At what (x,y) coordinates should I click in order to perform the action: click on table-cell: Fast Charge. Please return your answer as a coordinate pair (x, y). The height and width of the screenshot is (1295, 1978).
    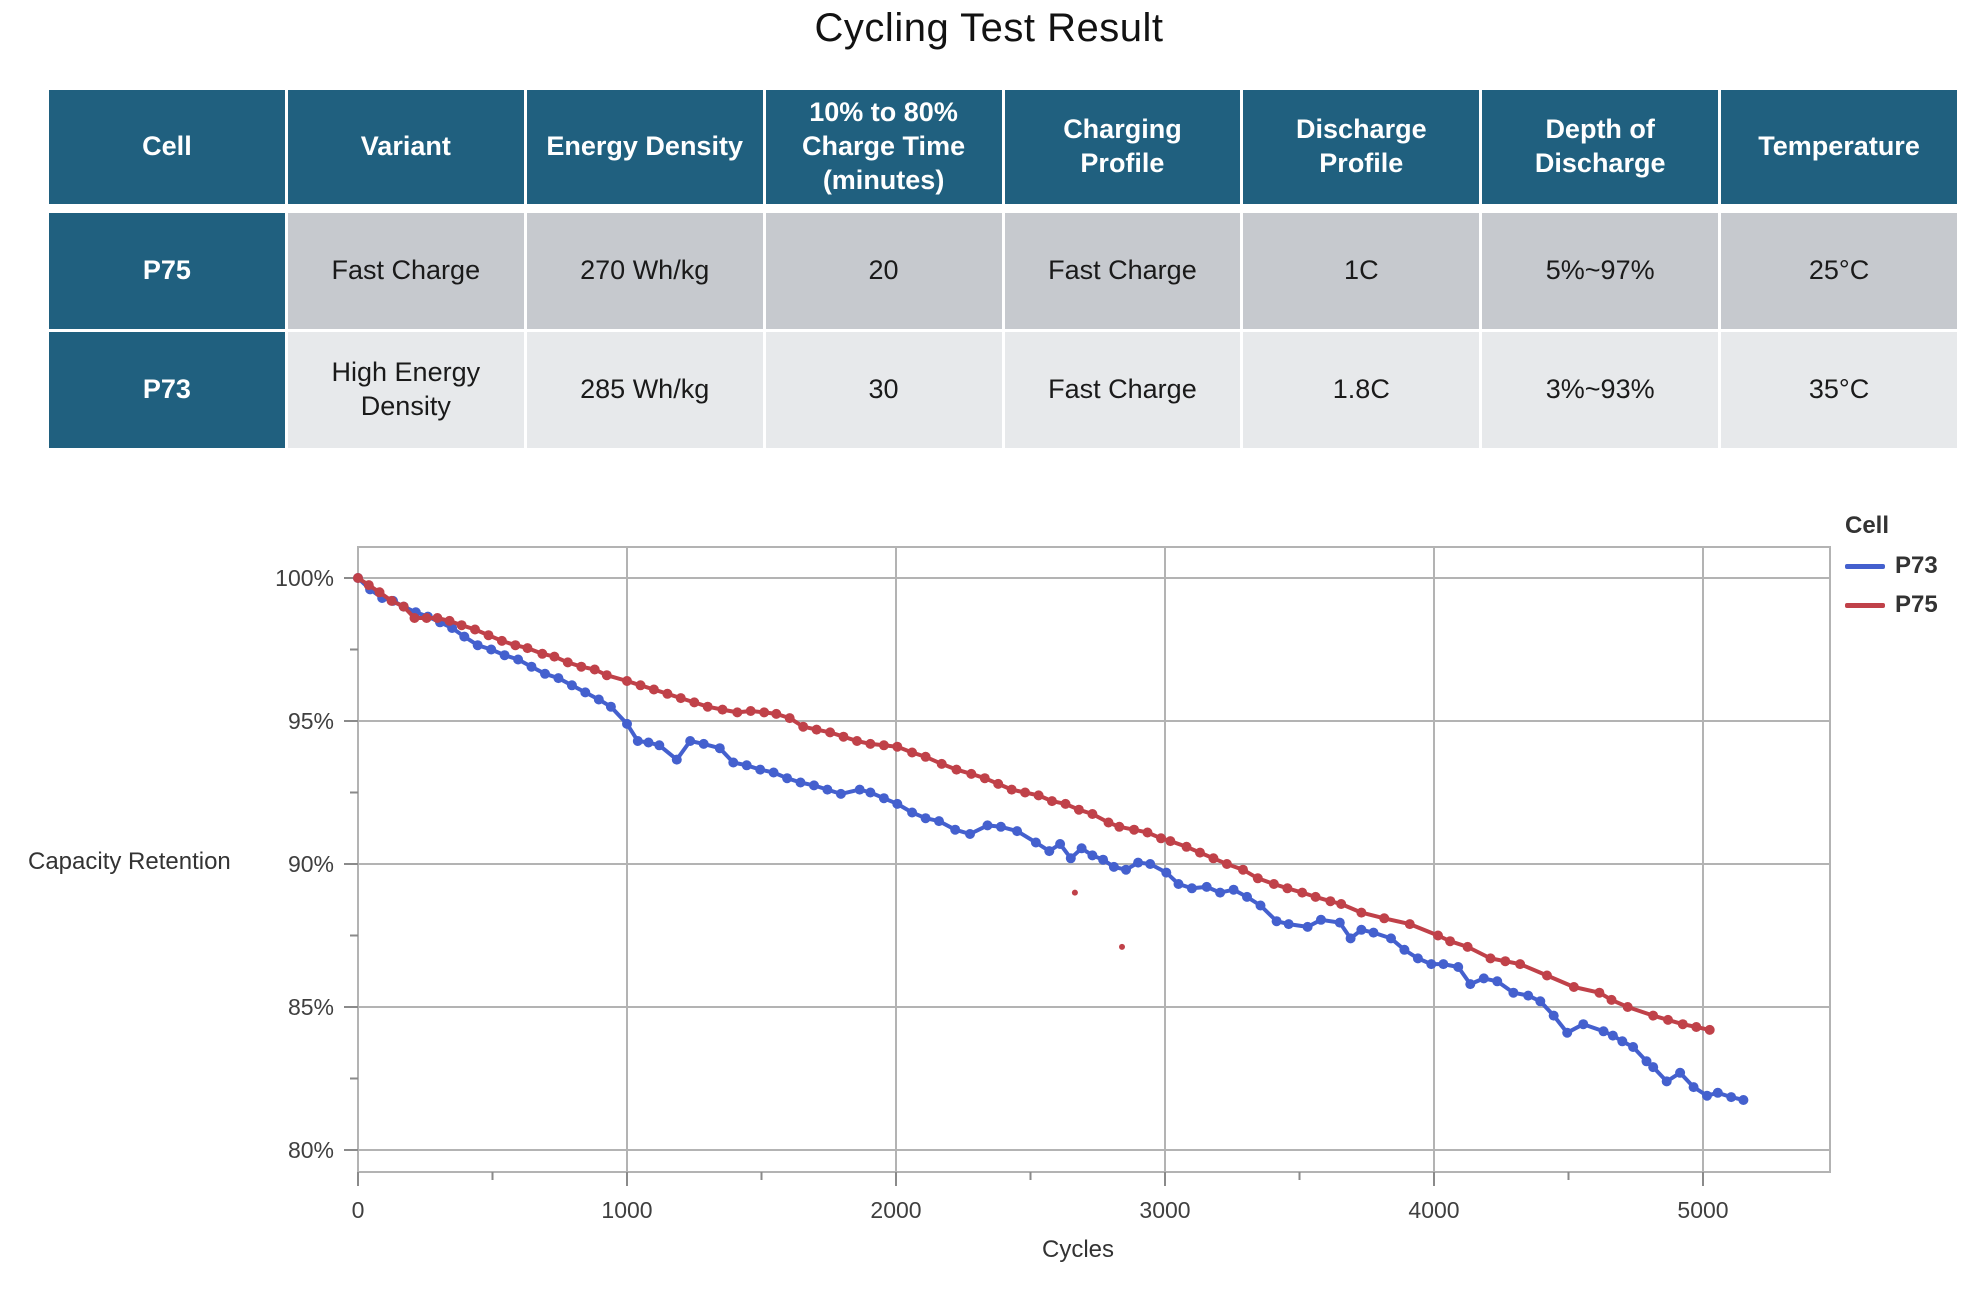
    Looking at the image, I should click on (405, 271).